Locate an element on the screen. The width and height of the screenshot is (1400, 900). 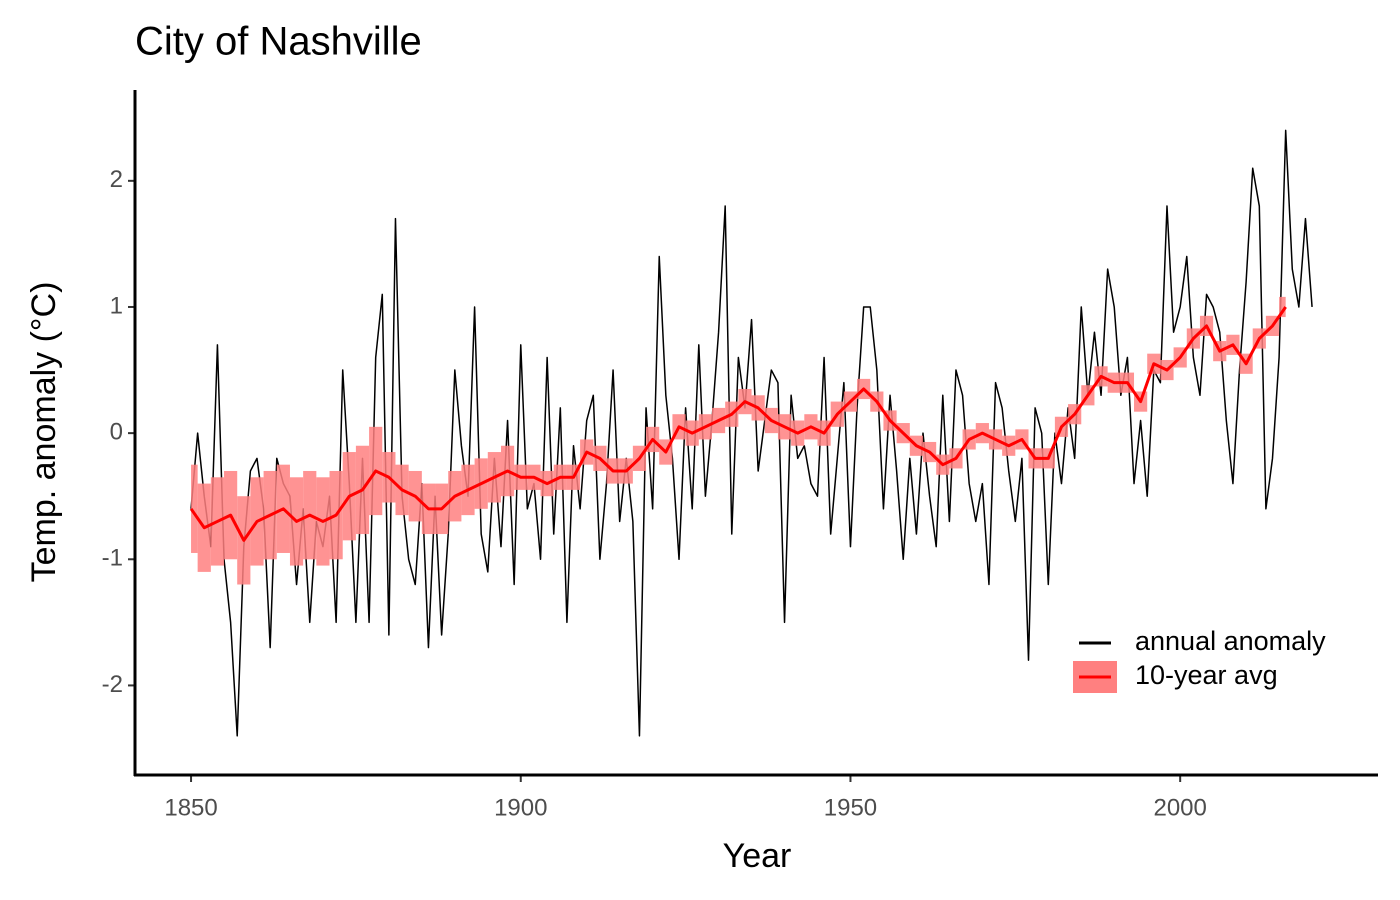
y-tick-label: -1 is located at coordinates (112, 558).